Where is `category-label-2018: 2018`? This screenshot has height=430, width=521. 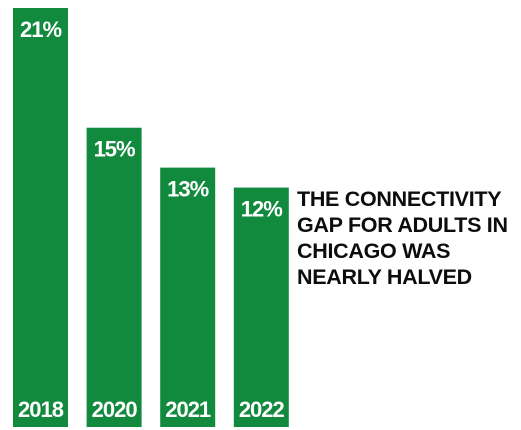
category-label-2018: 2018 is located at coordinates (41, 409).